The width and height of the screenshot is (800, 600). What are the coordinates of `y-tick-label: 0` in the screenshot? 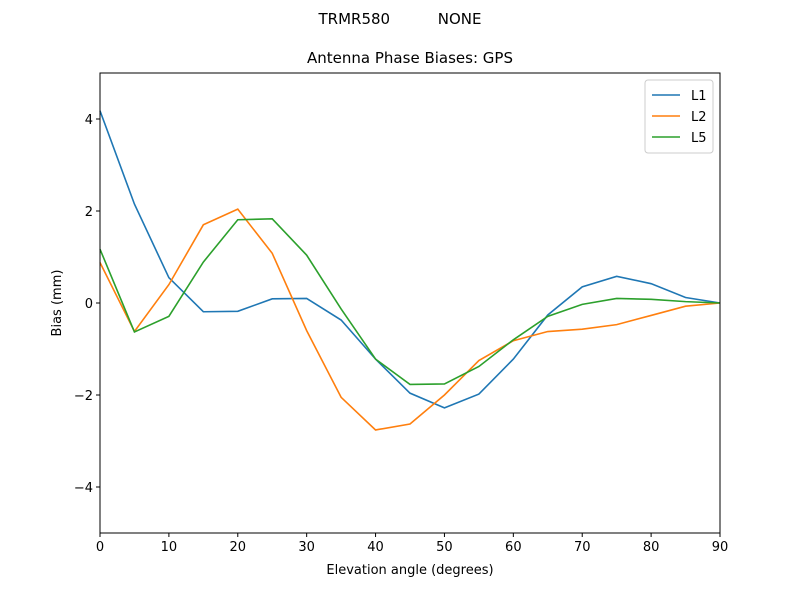 It's located at (89, 304).